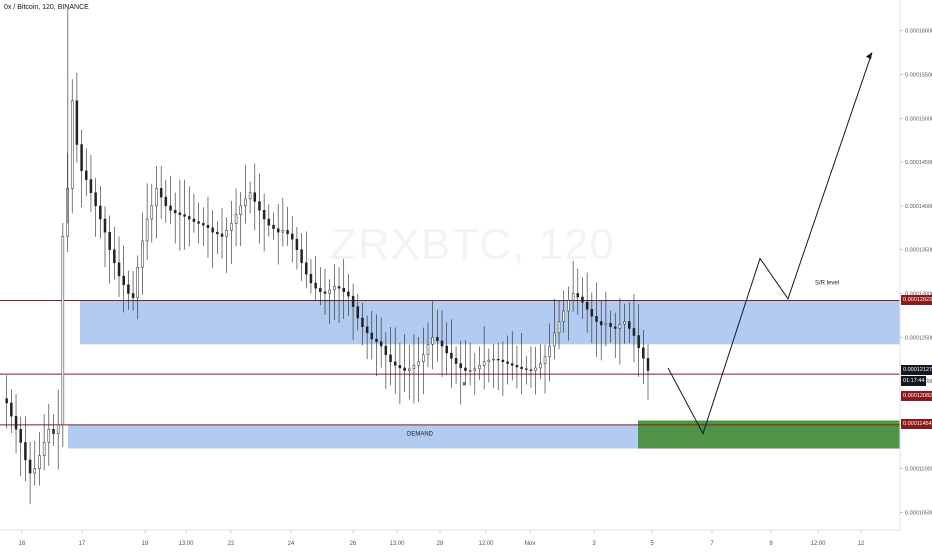 The image size is (932, 555). Describe the element at coordinates (916, 300) in the screenshot. I see `price-label-sr-top: 0.00012923` at that location.